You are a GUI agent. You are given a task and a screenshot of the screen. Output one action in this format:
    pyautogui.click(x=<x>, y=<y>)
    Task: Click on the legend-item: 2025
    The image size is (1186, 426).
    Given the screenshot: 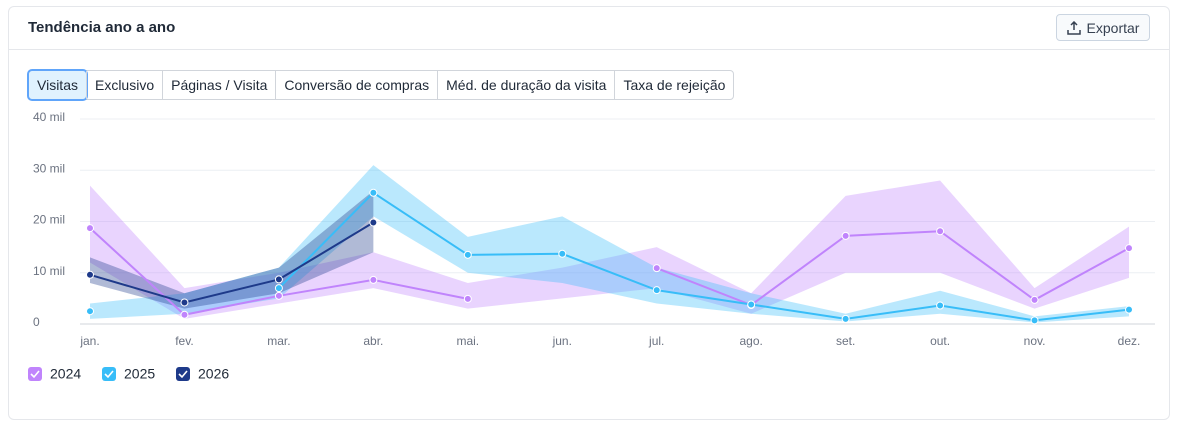 What is the action you would take?
    pyautogui.click(x=128, y=374)
    